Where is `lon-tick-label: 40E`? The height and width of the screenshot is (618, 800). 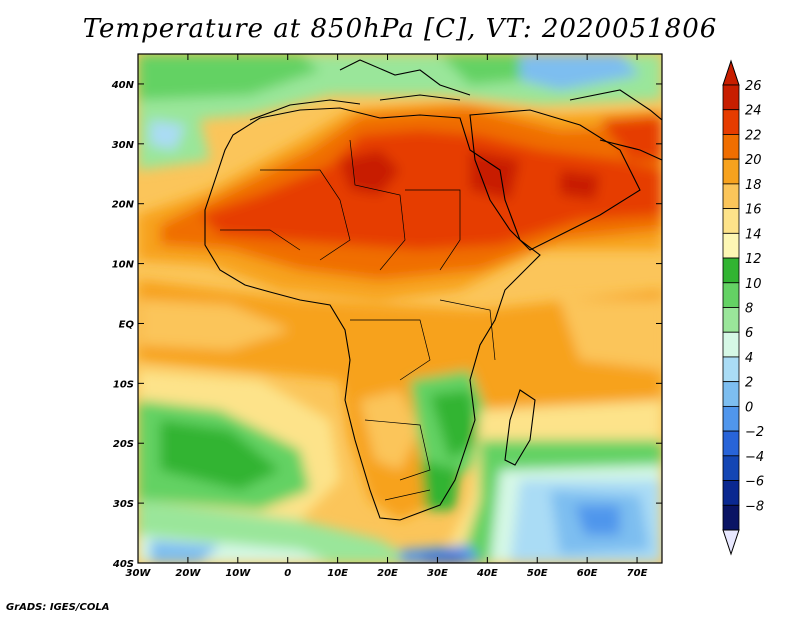
lon-tick-label: 40E is located at coordinates (487, 573).